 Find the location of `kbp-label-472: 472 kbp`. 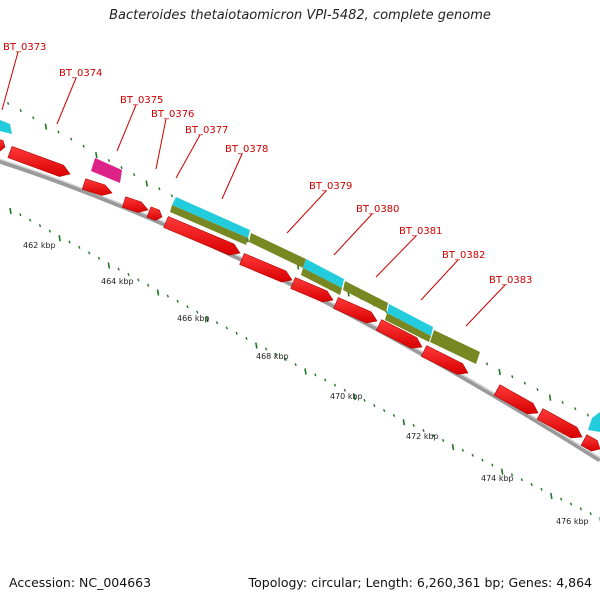

kbp-label-472: 472 kbp is located at coordinates (422, 436).